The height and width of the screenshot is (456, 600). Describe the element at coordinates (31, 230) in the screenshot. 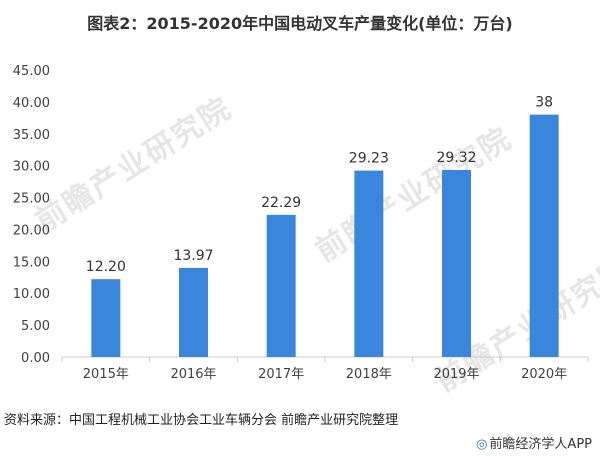

I see `y-tick-label: 20.00` at that location.